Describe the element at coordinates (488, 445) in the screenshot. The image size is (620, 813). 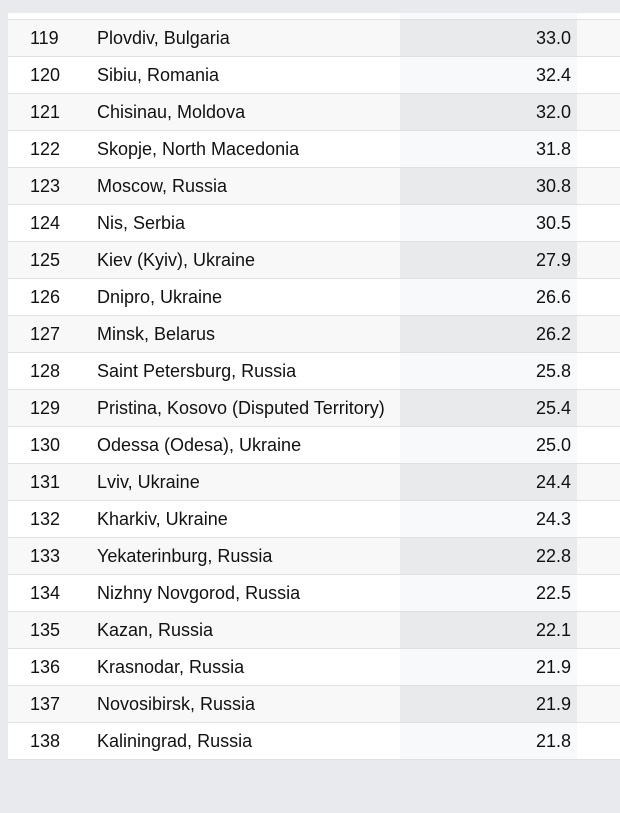
I see `value-cell: 25.0` at that location.